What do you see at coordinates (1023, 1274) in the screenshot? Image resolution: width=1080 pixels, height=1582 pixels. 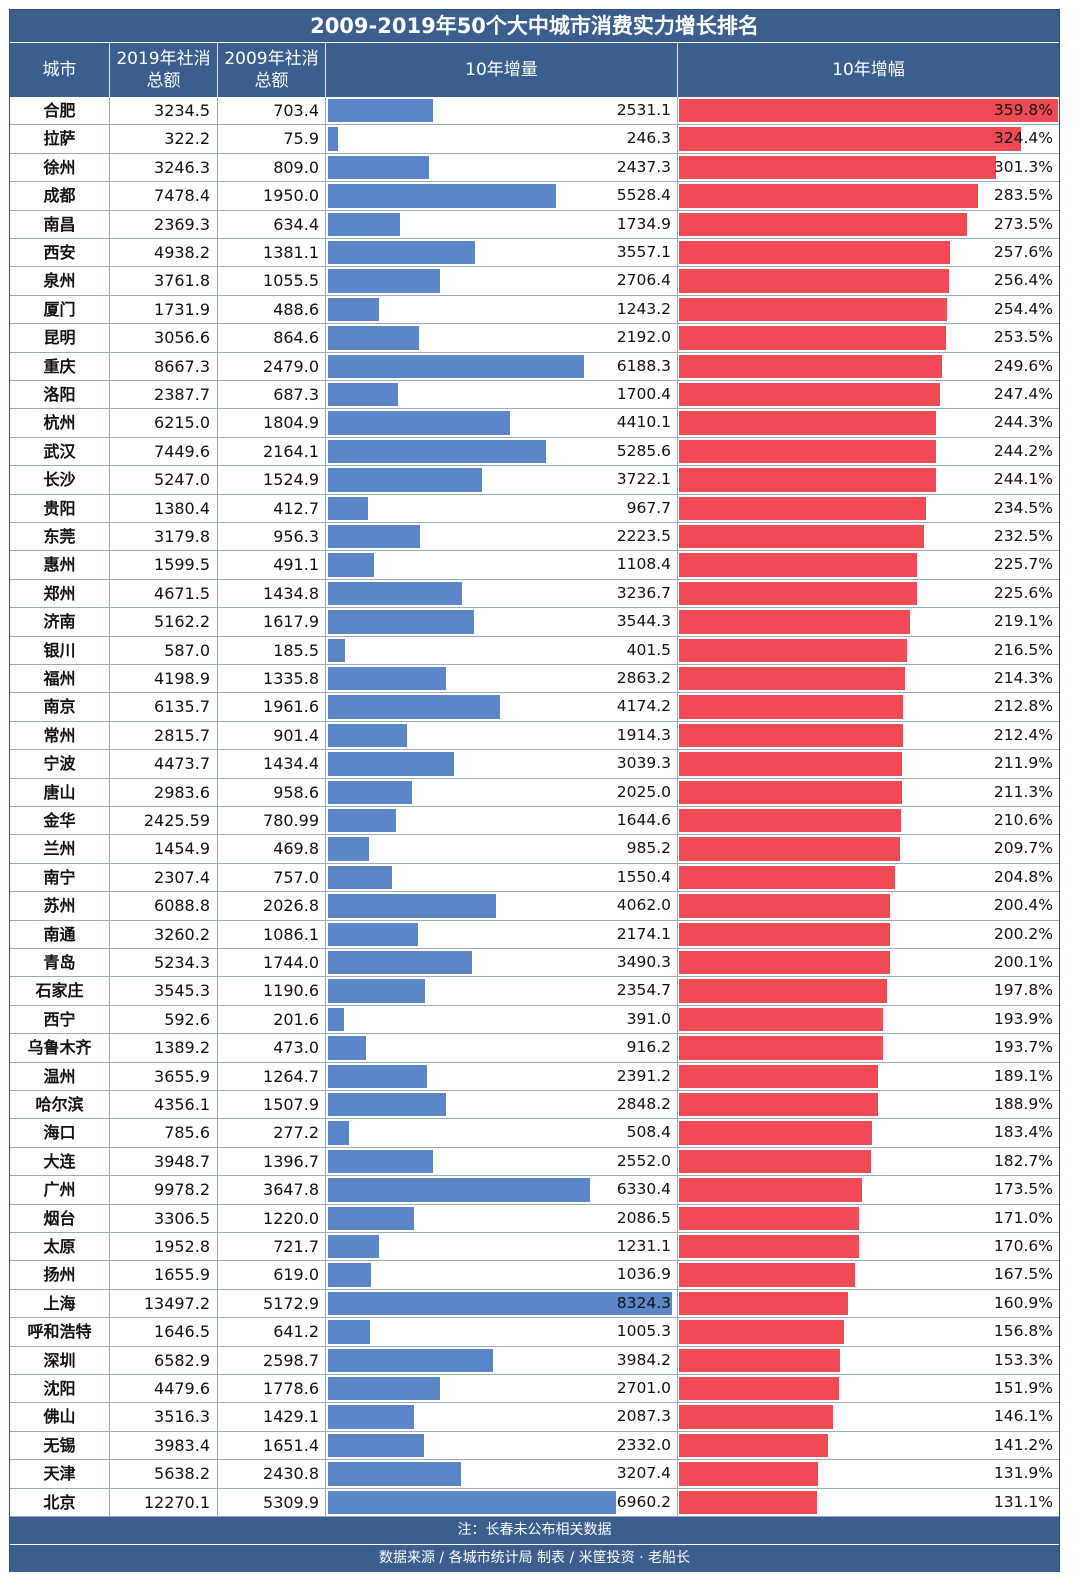 I see `growth-value: 167.5%` at bounding box center [1023, 1274].